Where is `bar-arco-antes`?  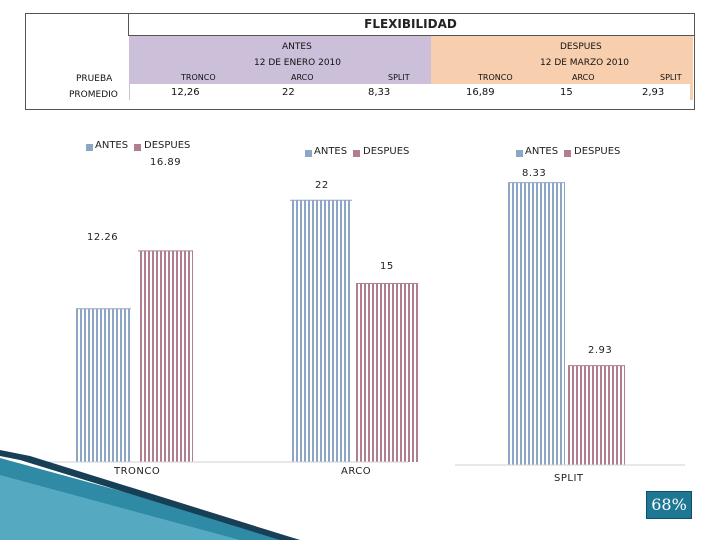 bar-arco-antes is located at coordinates (321, 331).